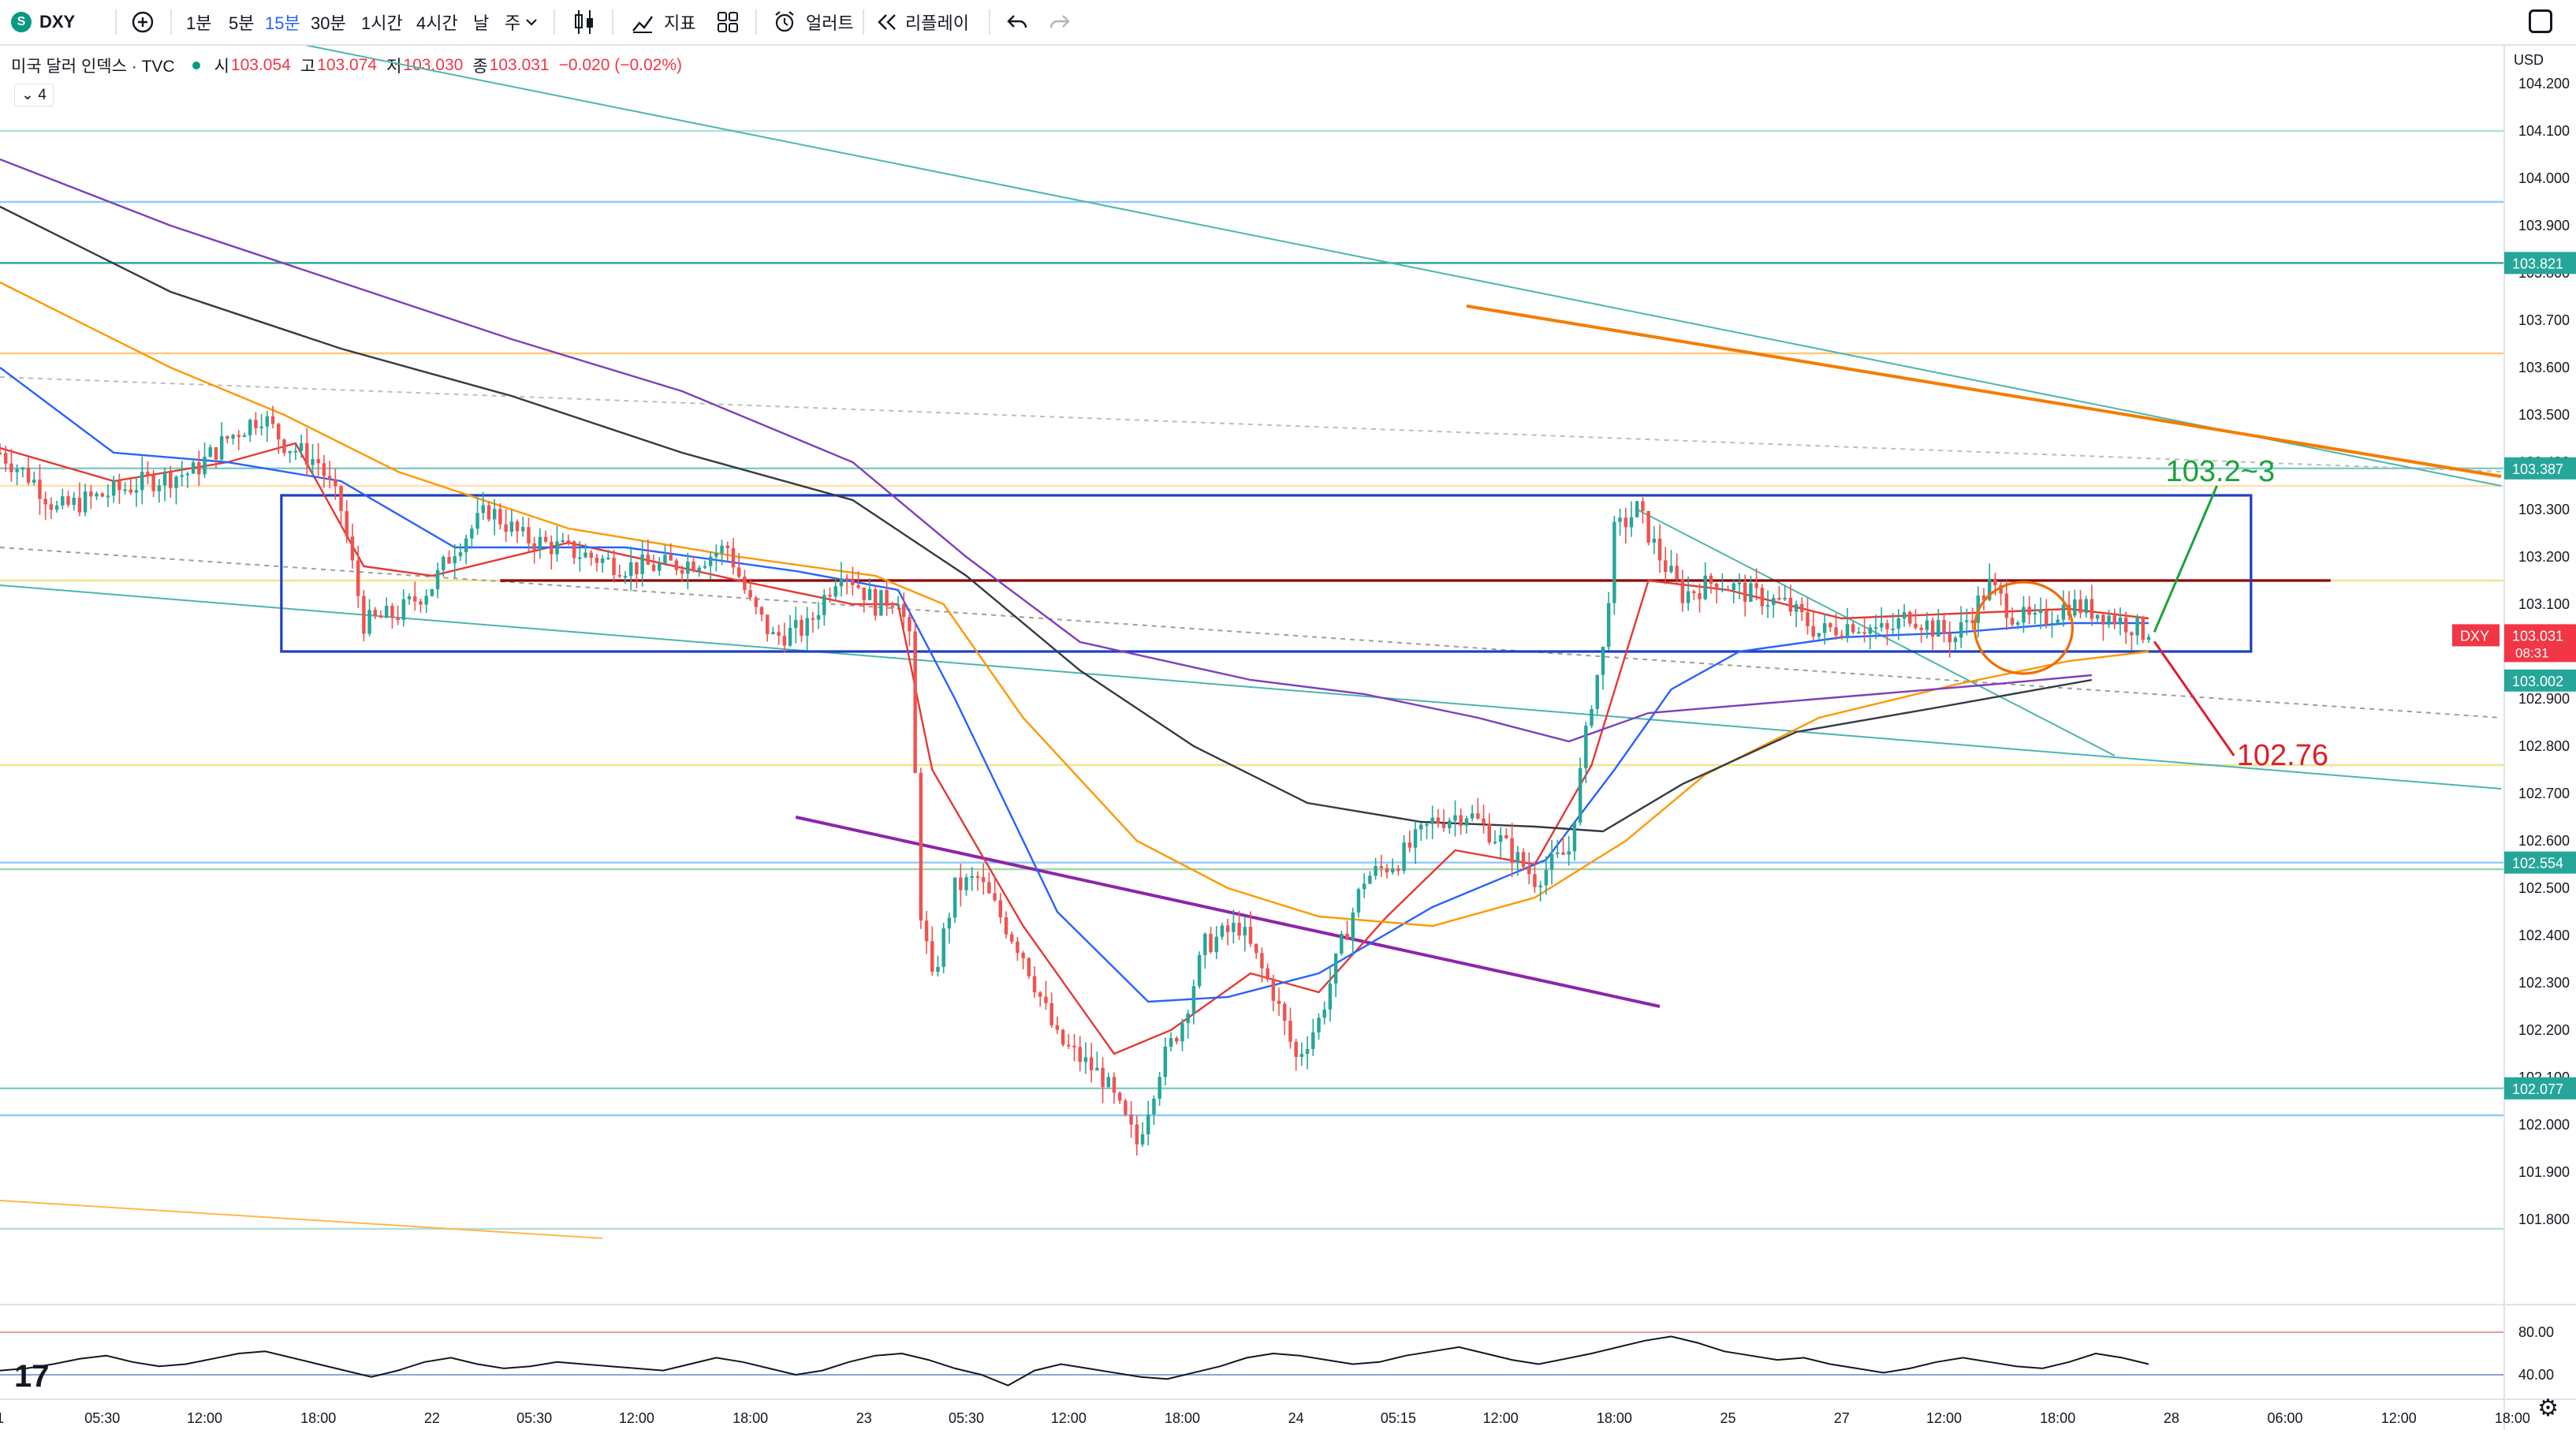  Describe the element at coordinates (2544, 841) in the screenshot. I see `price-tick-label: 102.600` at that location.